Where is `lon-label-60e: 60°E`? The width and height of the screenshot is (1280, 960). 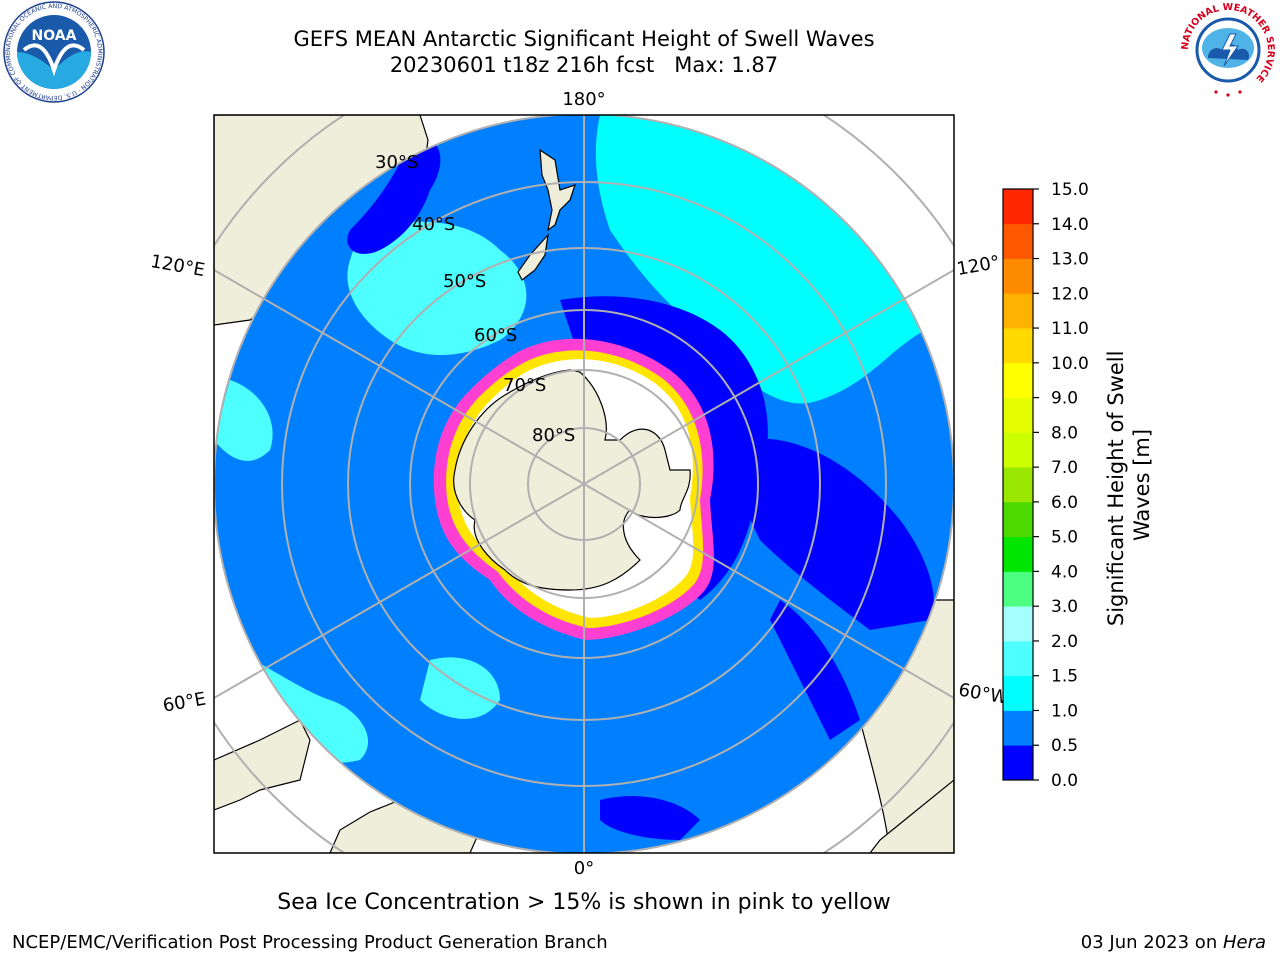 lon-label-60e: 60°E is located at coordinates (184, 702).